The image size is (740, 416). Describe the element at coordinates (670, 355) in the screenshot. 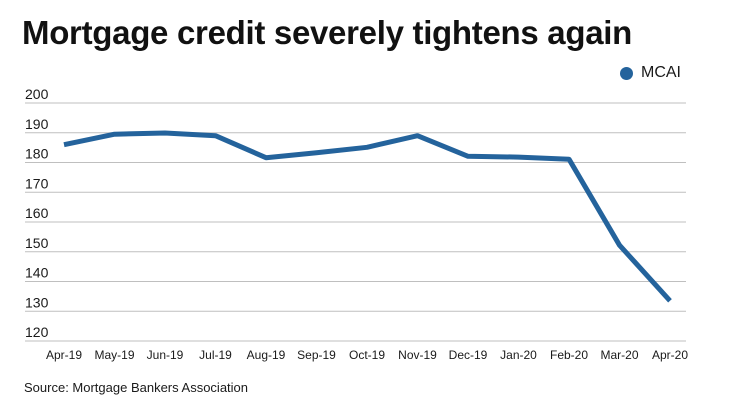

I see `x-tick-label: Apr-20` at that location.